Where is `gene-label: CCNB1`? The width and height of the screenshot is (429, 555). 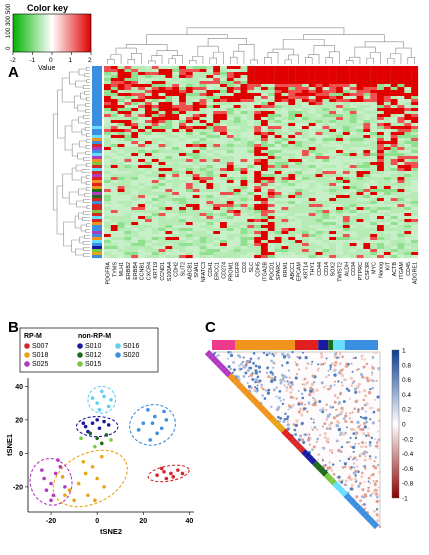 gene-label: CCNB1 is located at coordinates (143, 271).